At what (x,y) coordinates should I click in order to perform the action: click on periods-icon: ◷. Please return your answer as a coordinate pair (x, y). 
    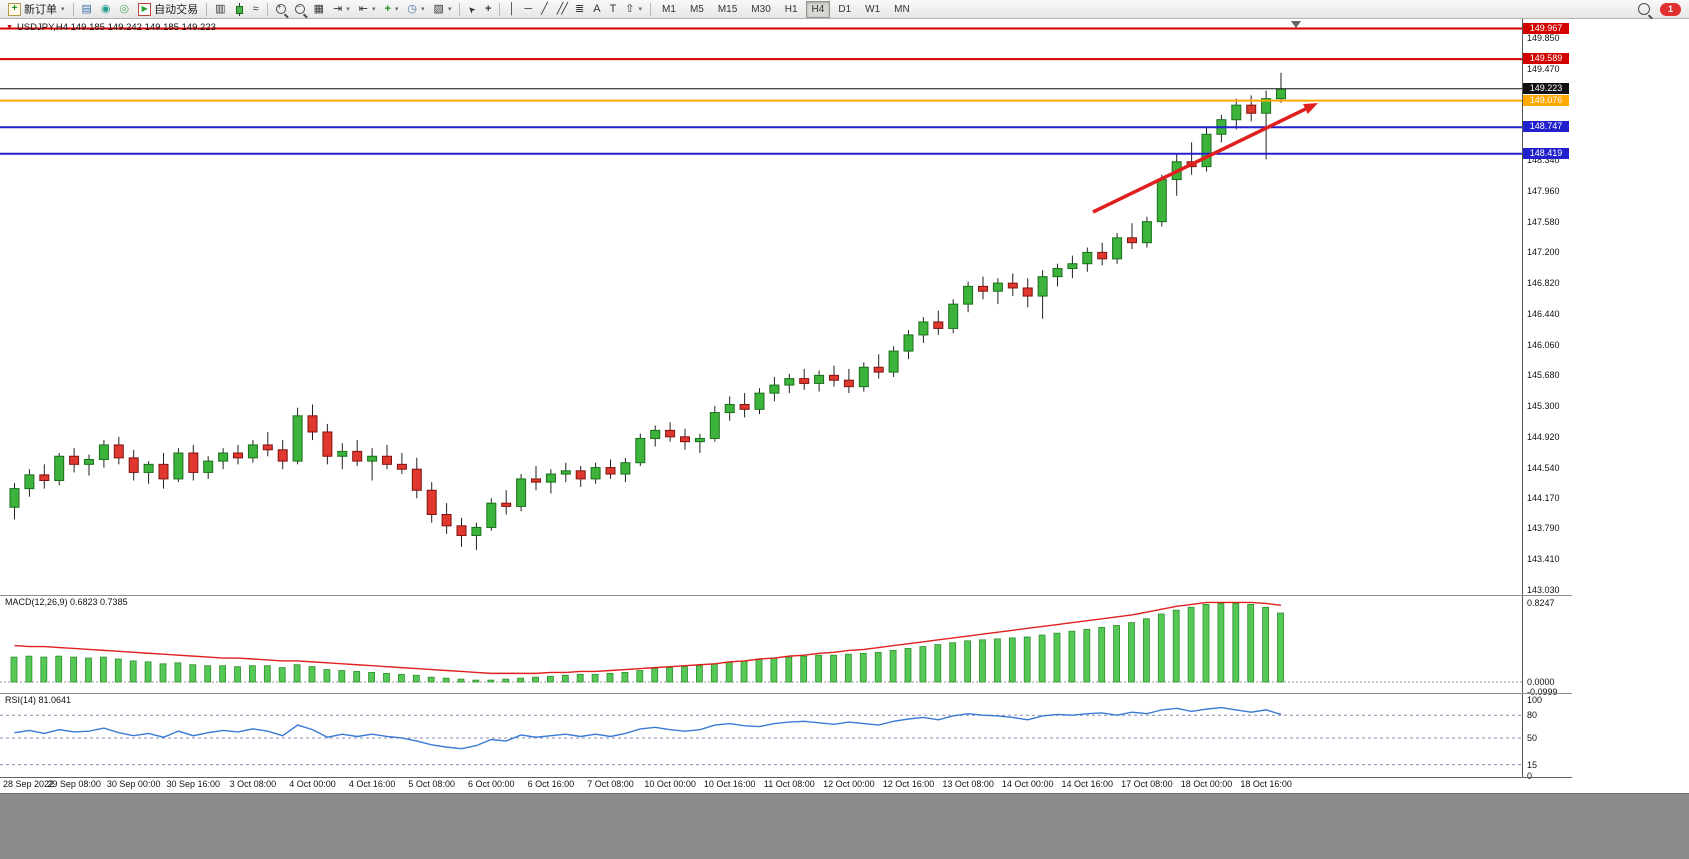
    Looking at the image, I should click on (412, 8).